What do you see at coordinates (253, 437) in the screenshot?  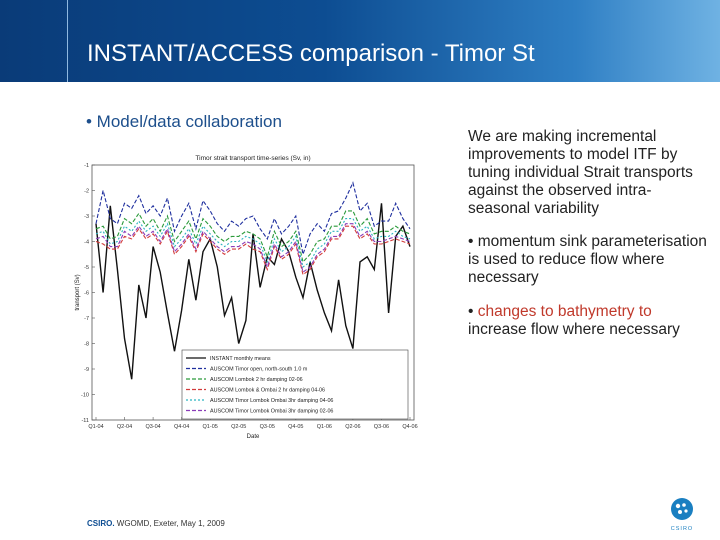 I see `x-axis-label: Date` at bounding box center [253, 437].